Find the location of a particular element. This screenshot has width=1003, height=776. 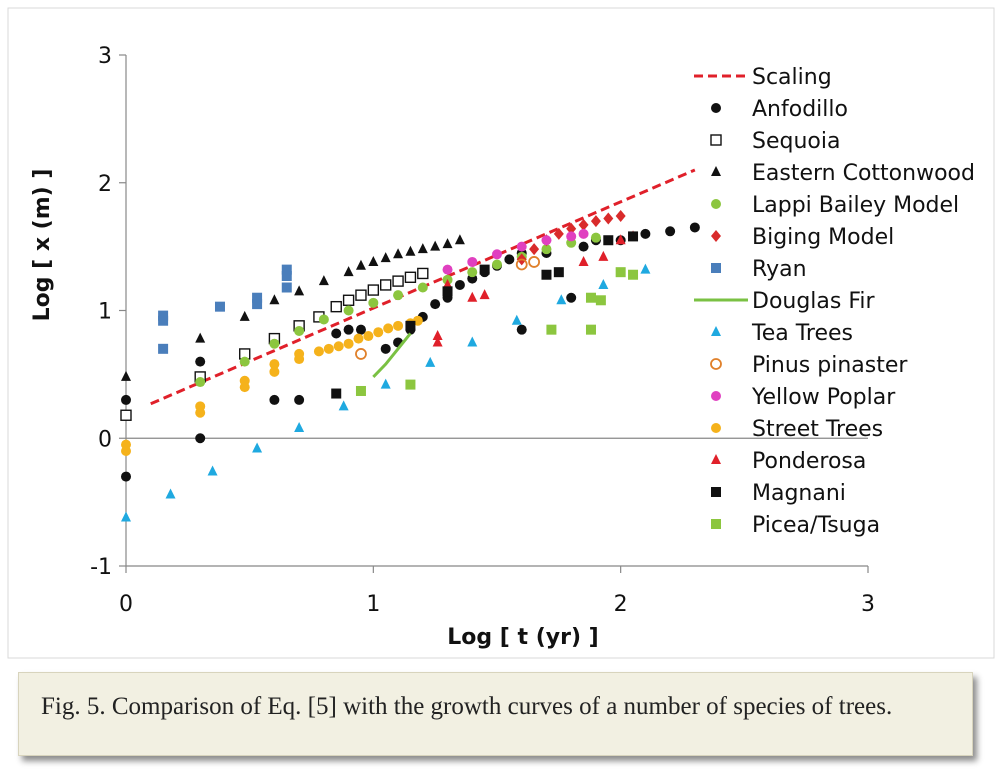

x-axis-label: Log [ t (yr) ] is located at coordinates (522, 637).